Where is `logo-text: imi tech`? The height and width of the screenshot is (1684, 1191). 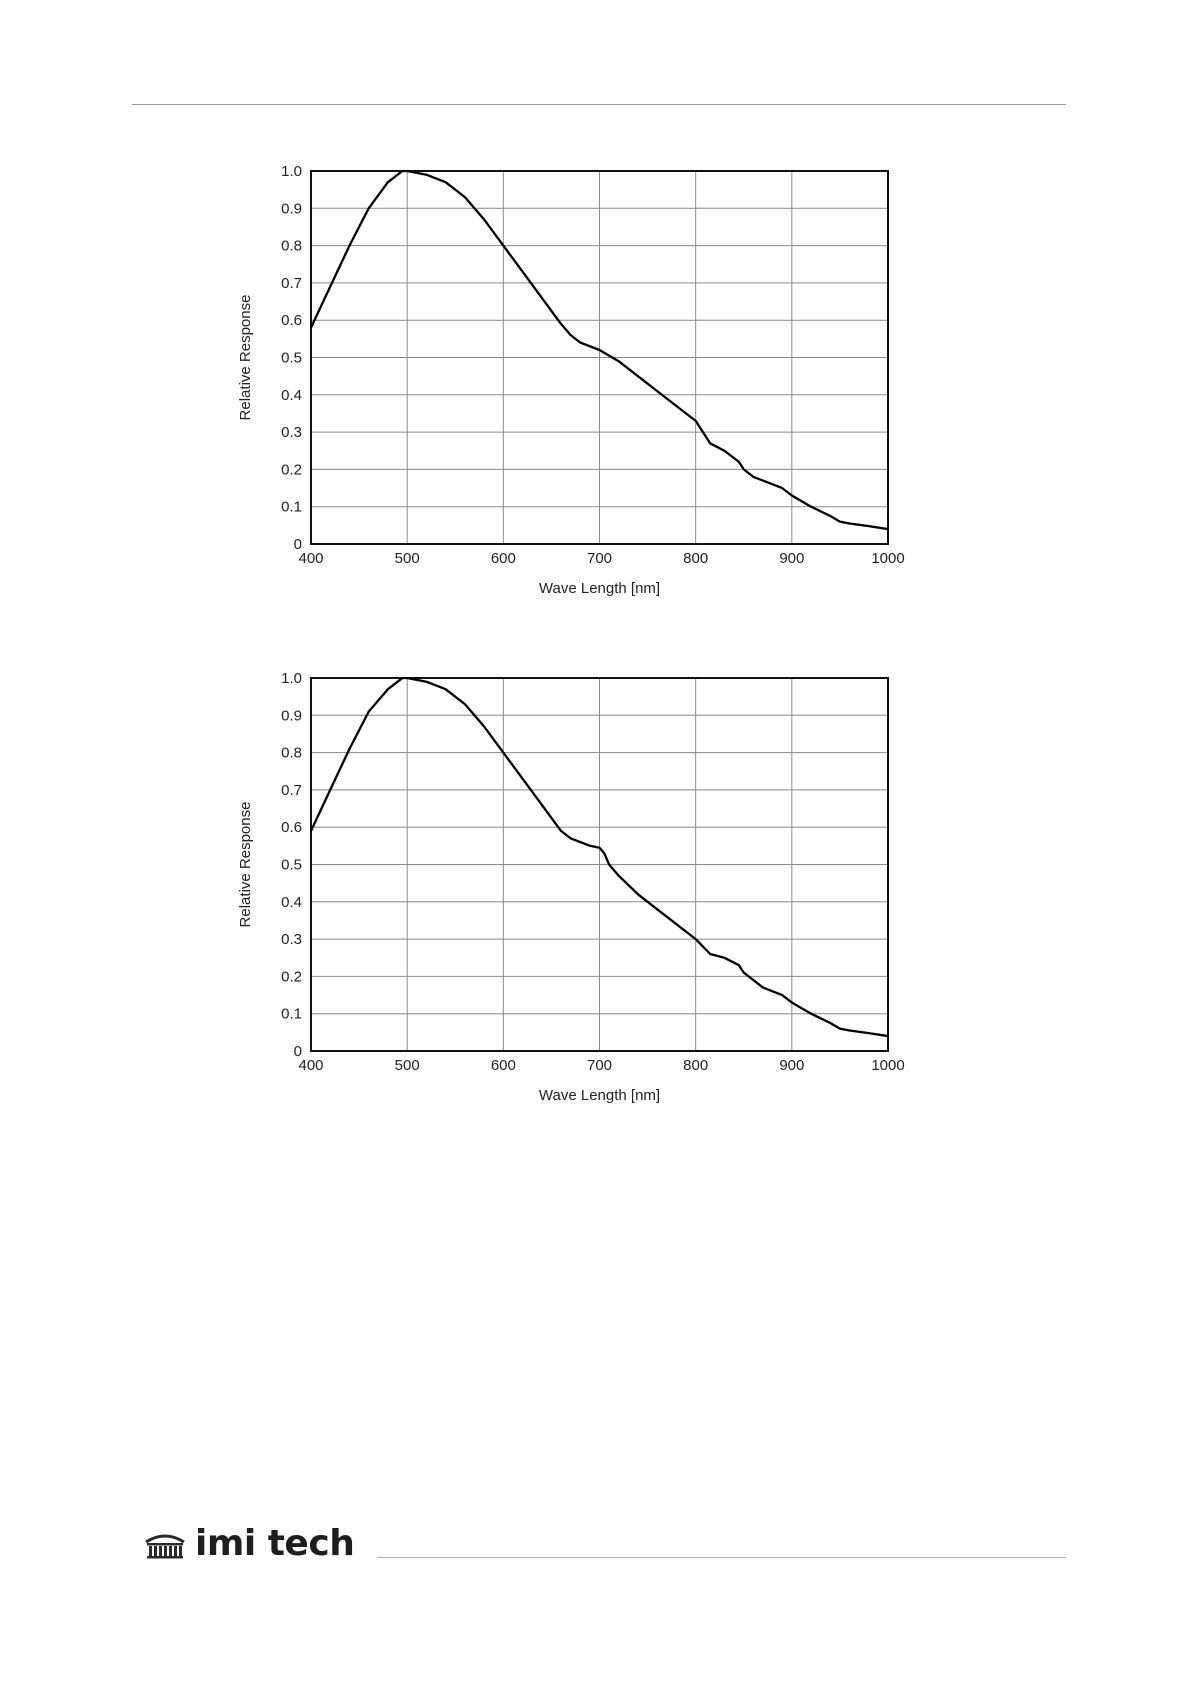 logo-text: imi tech is located at coordinates (275, 1543).